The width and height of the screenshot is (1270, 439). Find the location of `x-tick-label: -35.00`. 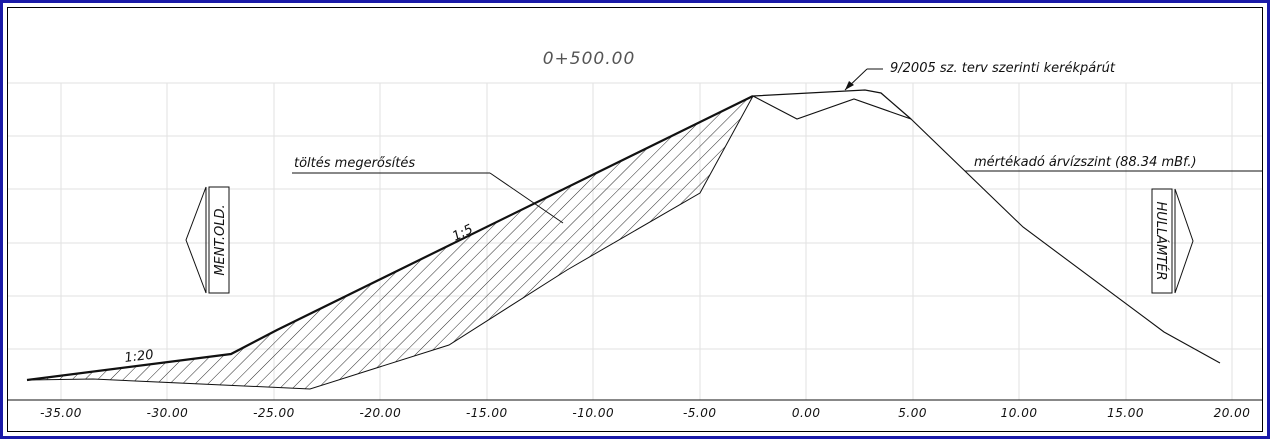

x-tick-label: -35.00 is located at coordinates (61, 413).